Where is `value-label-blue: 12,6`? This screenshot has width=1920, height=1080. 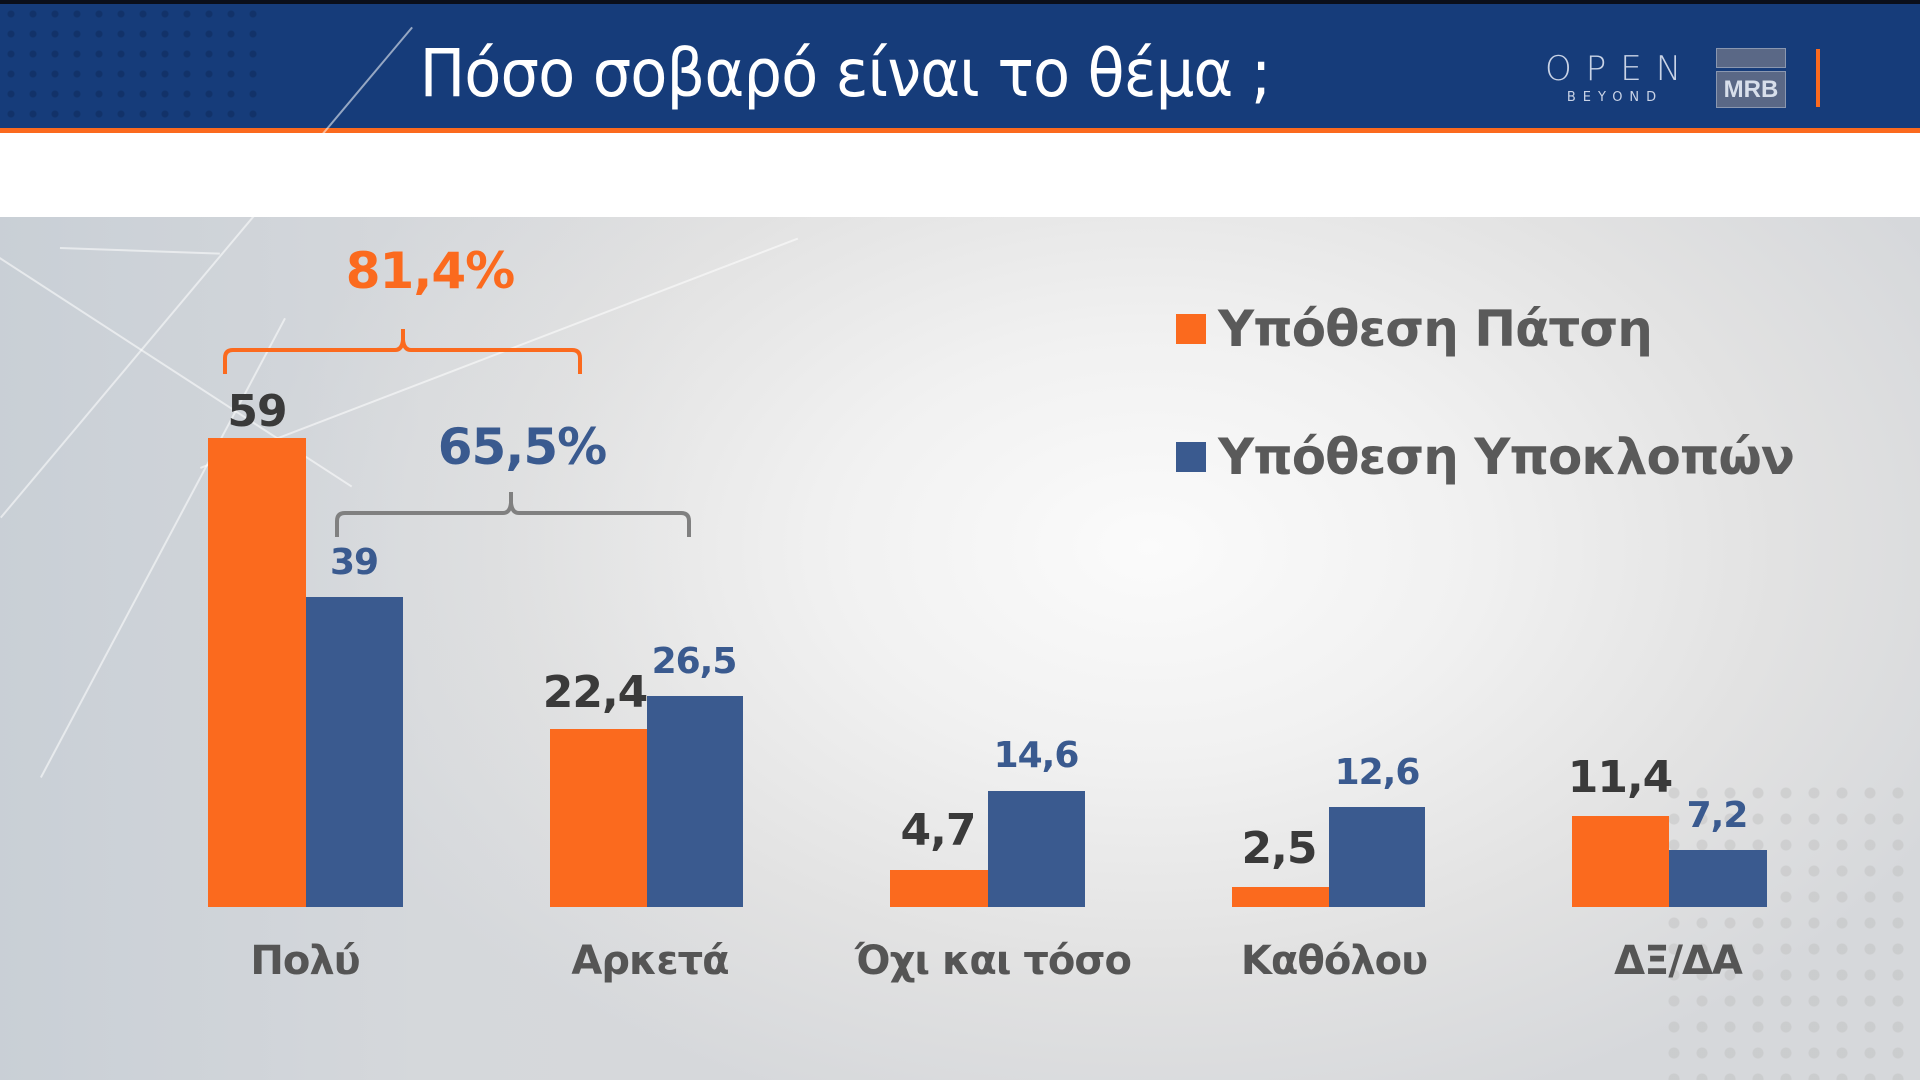 value-label-blue: 12,6 is located at coordinates (1377, 772).